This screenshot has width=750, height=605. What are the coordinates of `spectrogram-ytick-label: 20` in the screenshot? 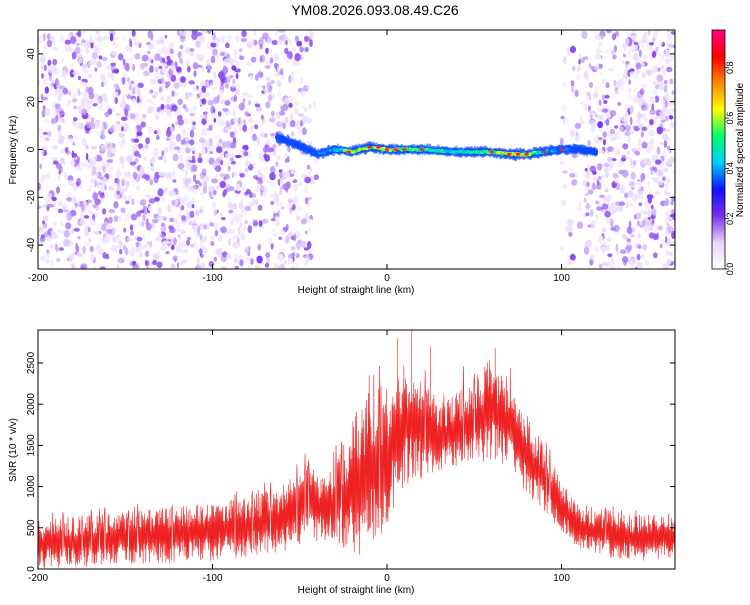 It's located at (31, 102).